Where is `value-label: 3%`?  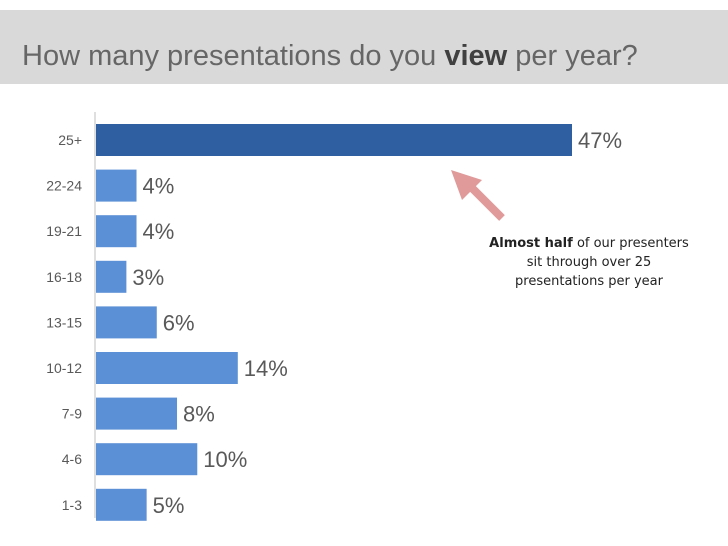 value-label: 3% is located at coordinates (148, 277).